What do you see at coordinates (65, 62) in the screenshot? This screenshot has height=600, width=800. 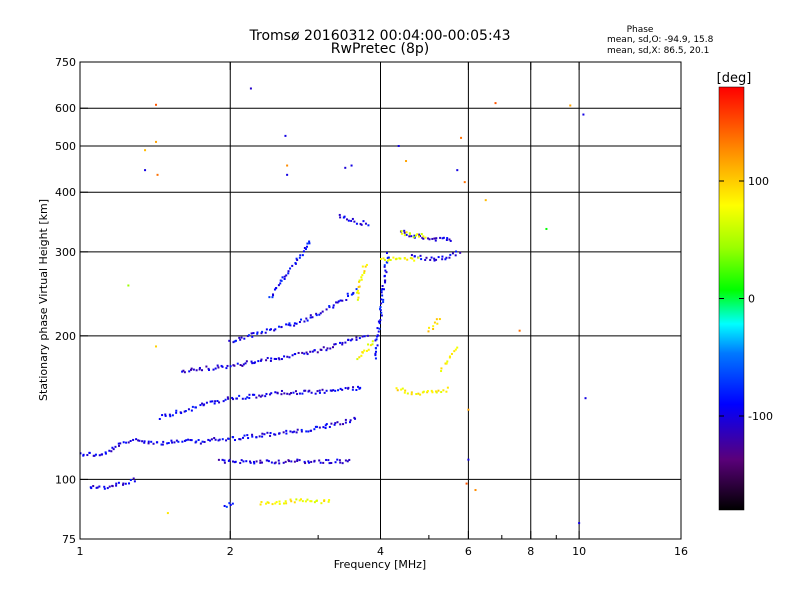 I see `y-tick-label: 750` at bounding box center [65, 62].